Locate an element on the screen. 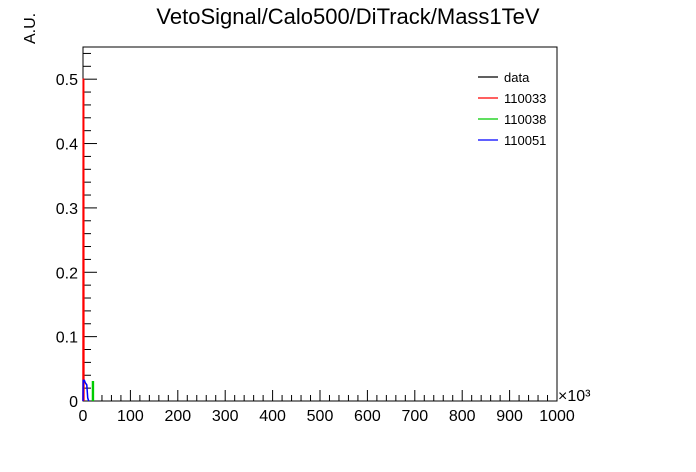 The height and width of the screenshot is (472, 696). legend-label-110051: 110051 is located at coordinates (525, 140).